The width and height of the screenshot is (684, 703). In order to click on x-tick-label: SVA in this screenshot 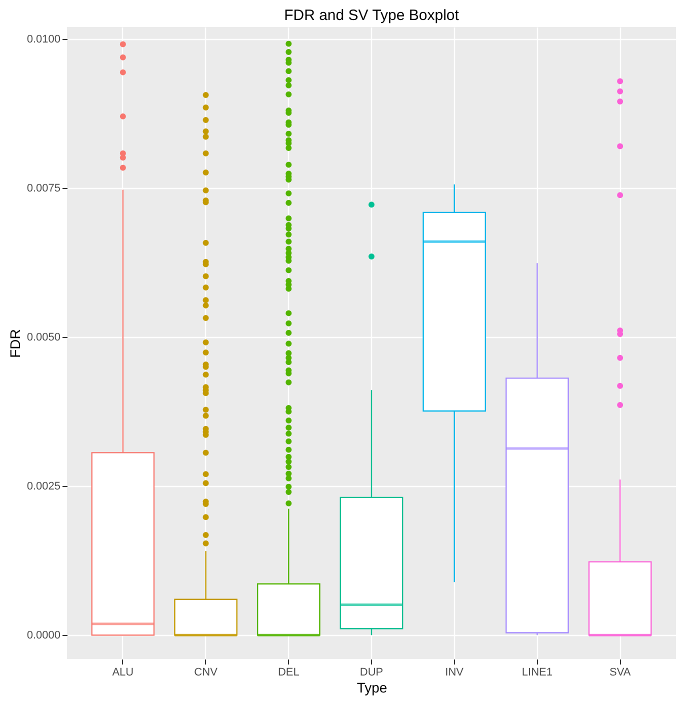, I will do `click(620, 672)`.